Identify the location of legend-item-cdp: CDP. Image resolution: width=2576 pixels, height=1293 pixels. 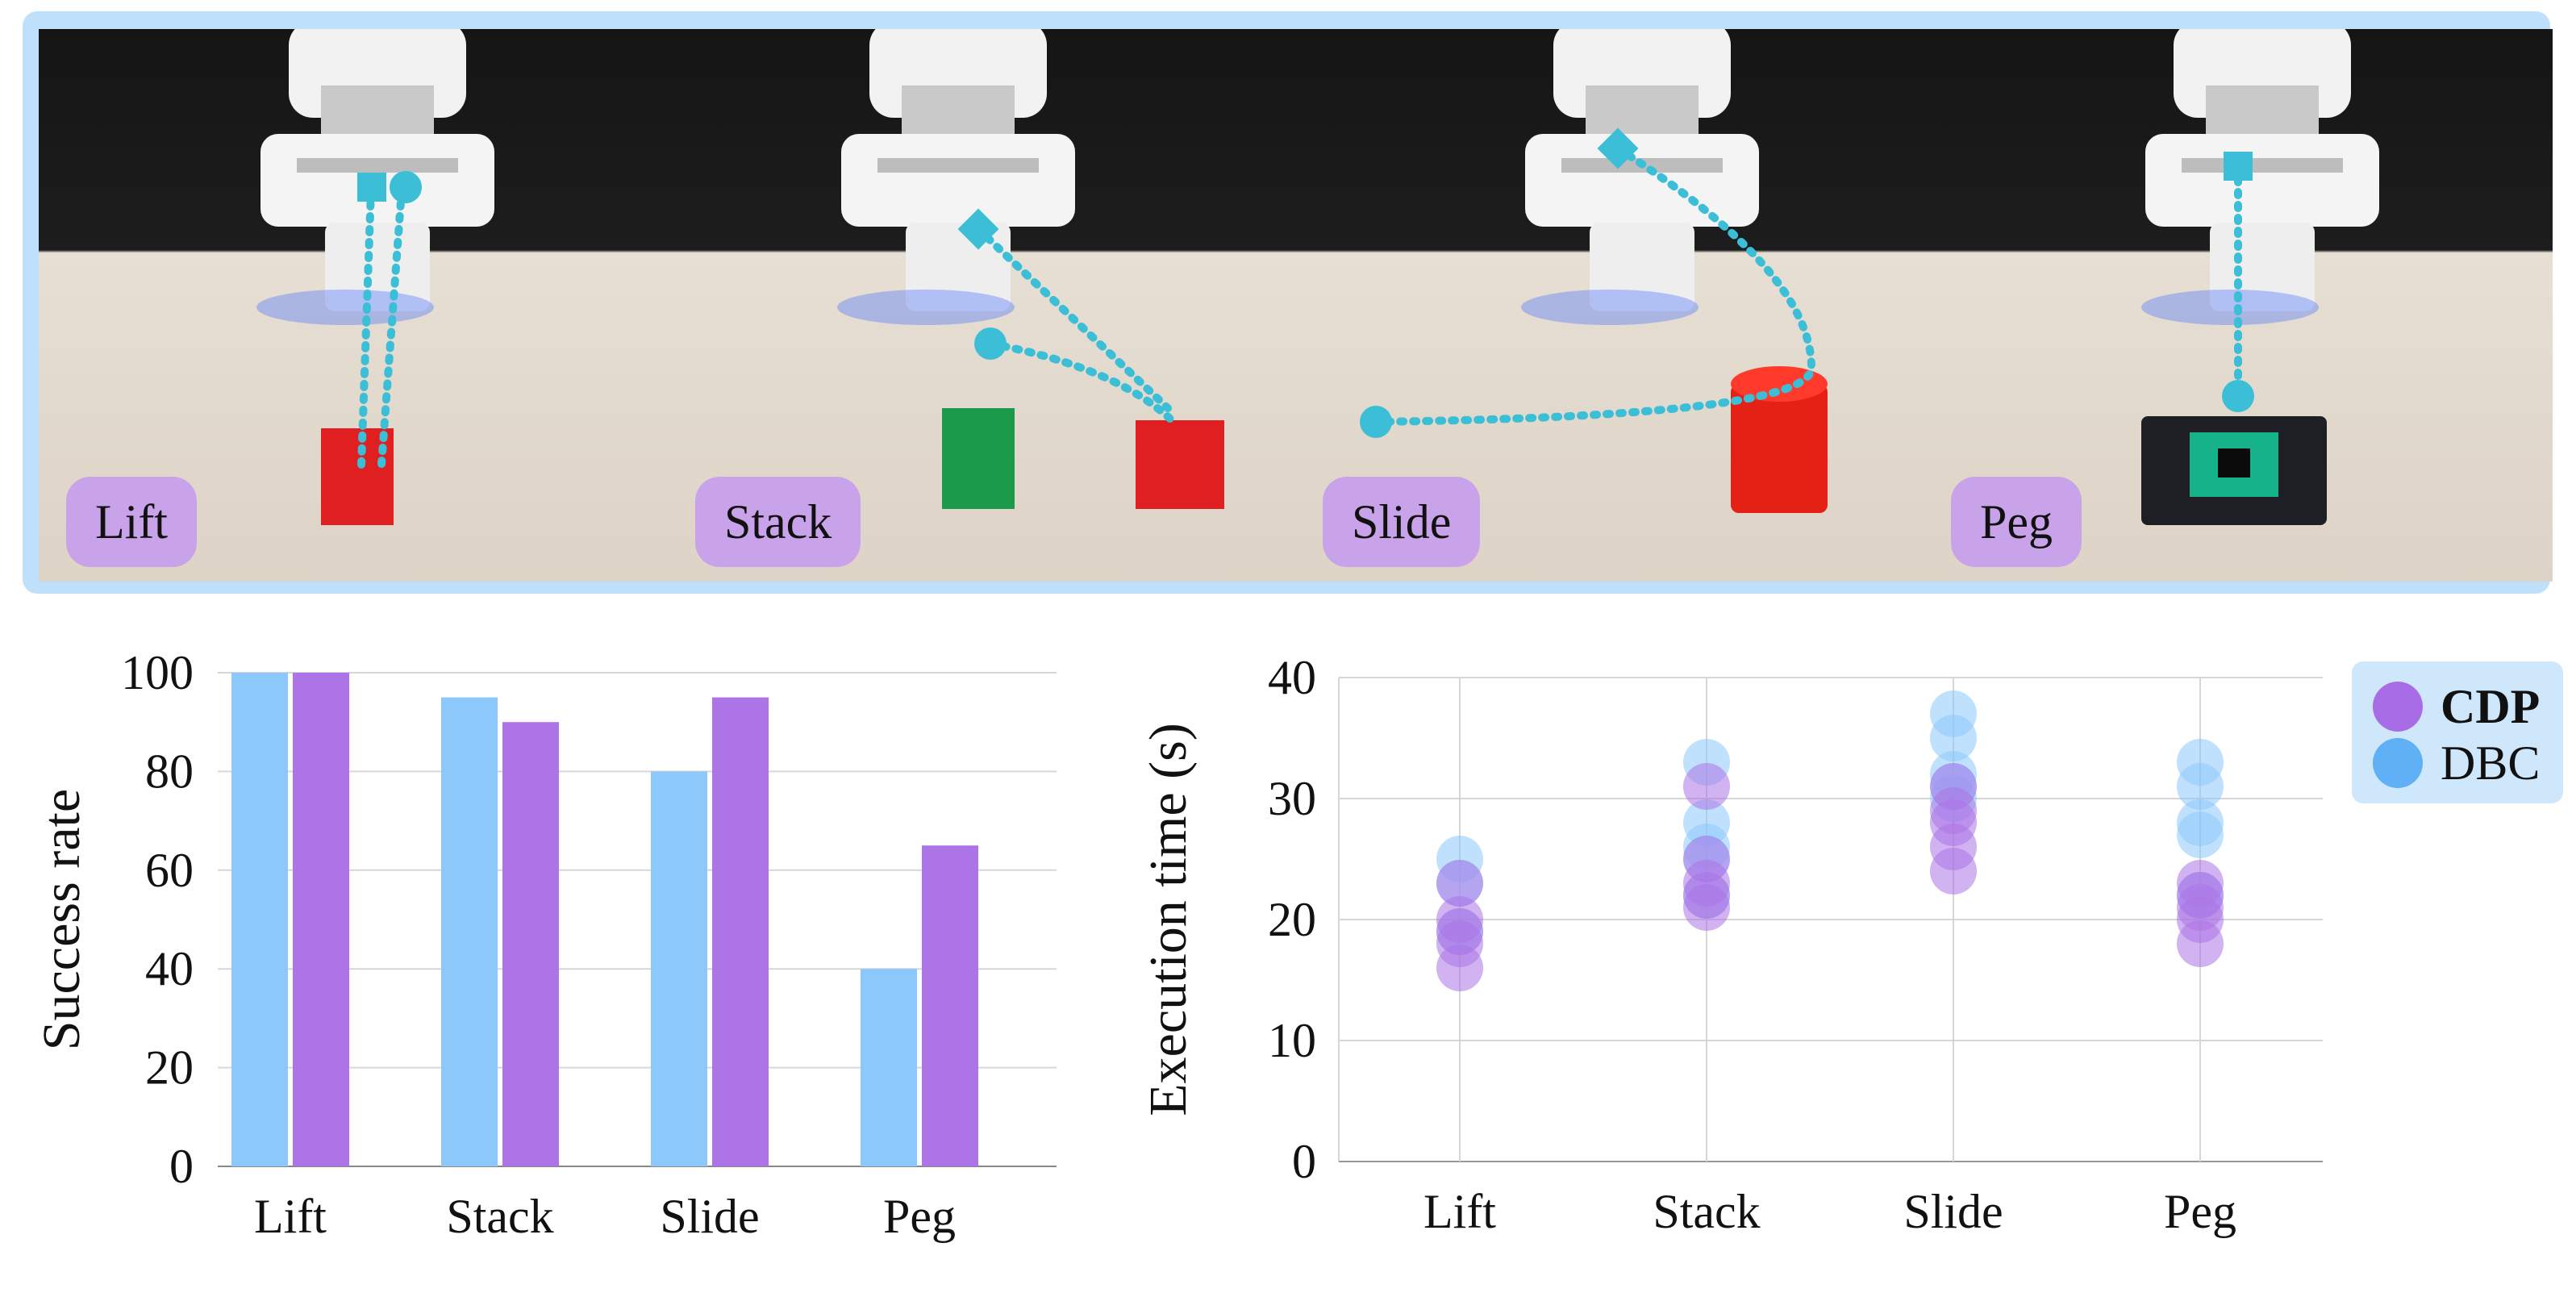
(2456, 706).